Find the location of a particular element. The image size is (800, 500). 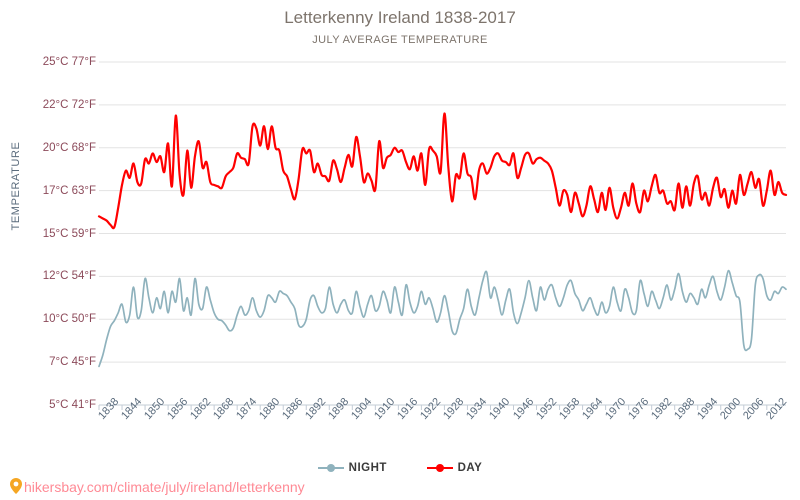

y-axis-tick-5: 12°C 54°F is located at coordinates (69, 276).